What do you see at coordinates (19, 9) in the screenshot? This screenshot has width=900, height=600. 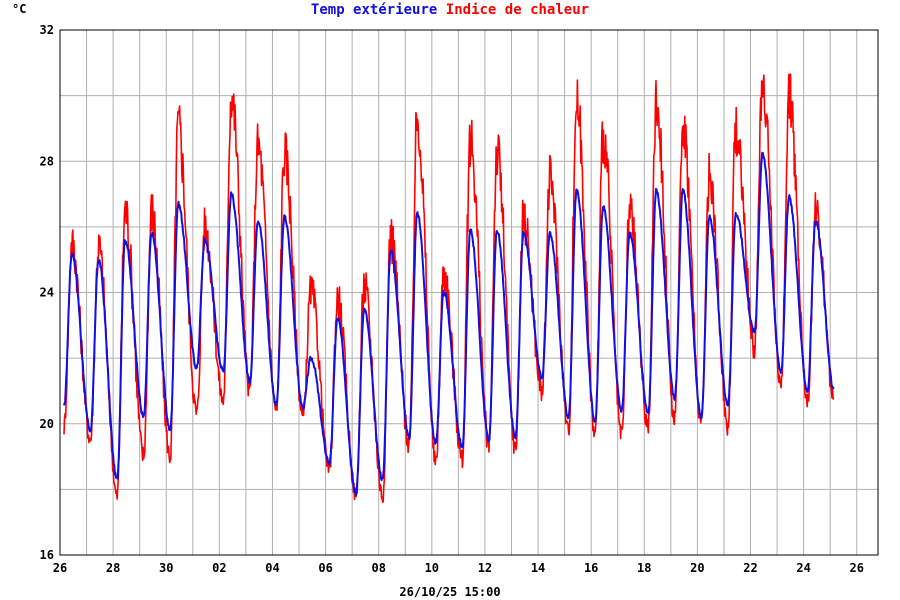 I see `y-unit-label: °C` at bounding box center [19, 9].